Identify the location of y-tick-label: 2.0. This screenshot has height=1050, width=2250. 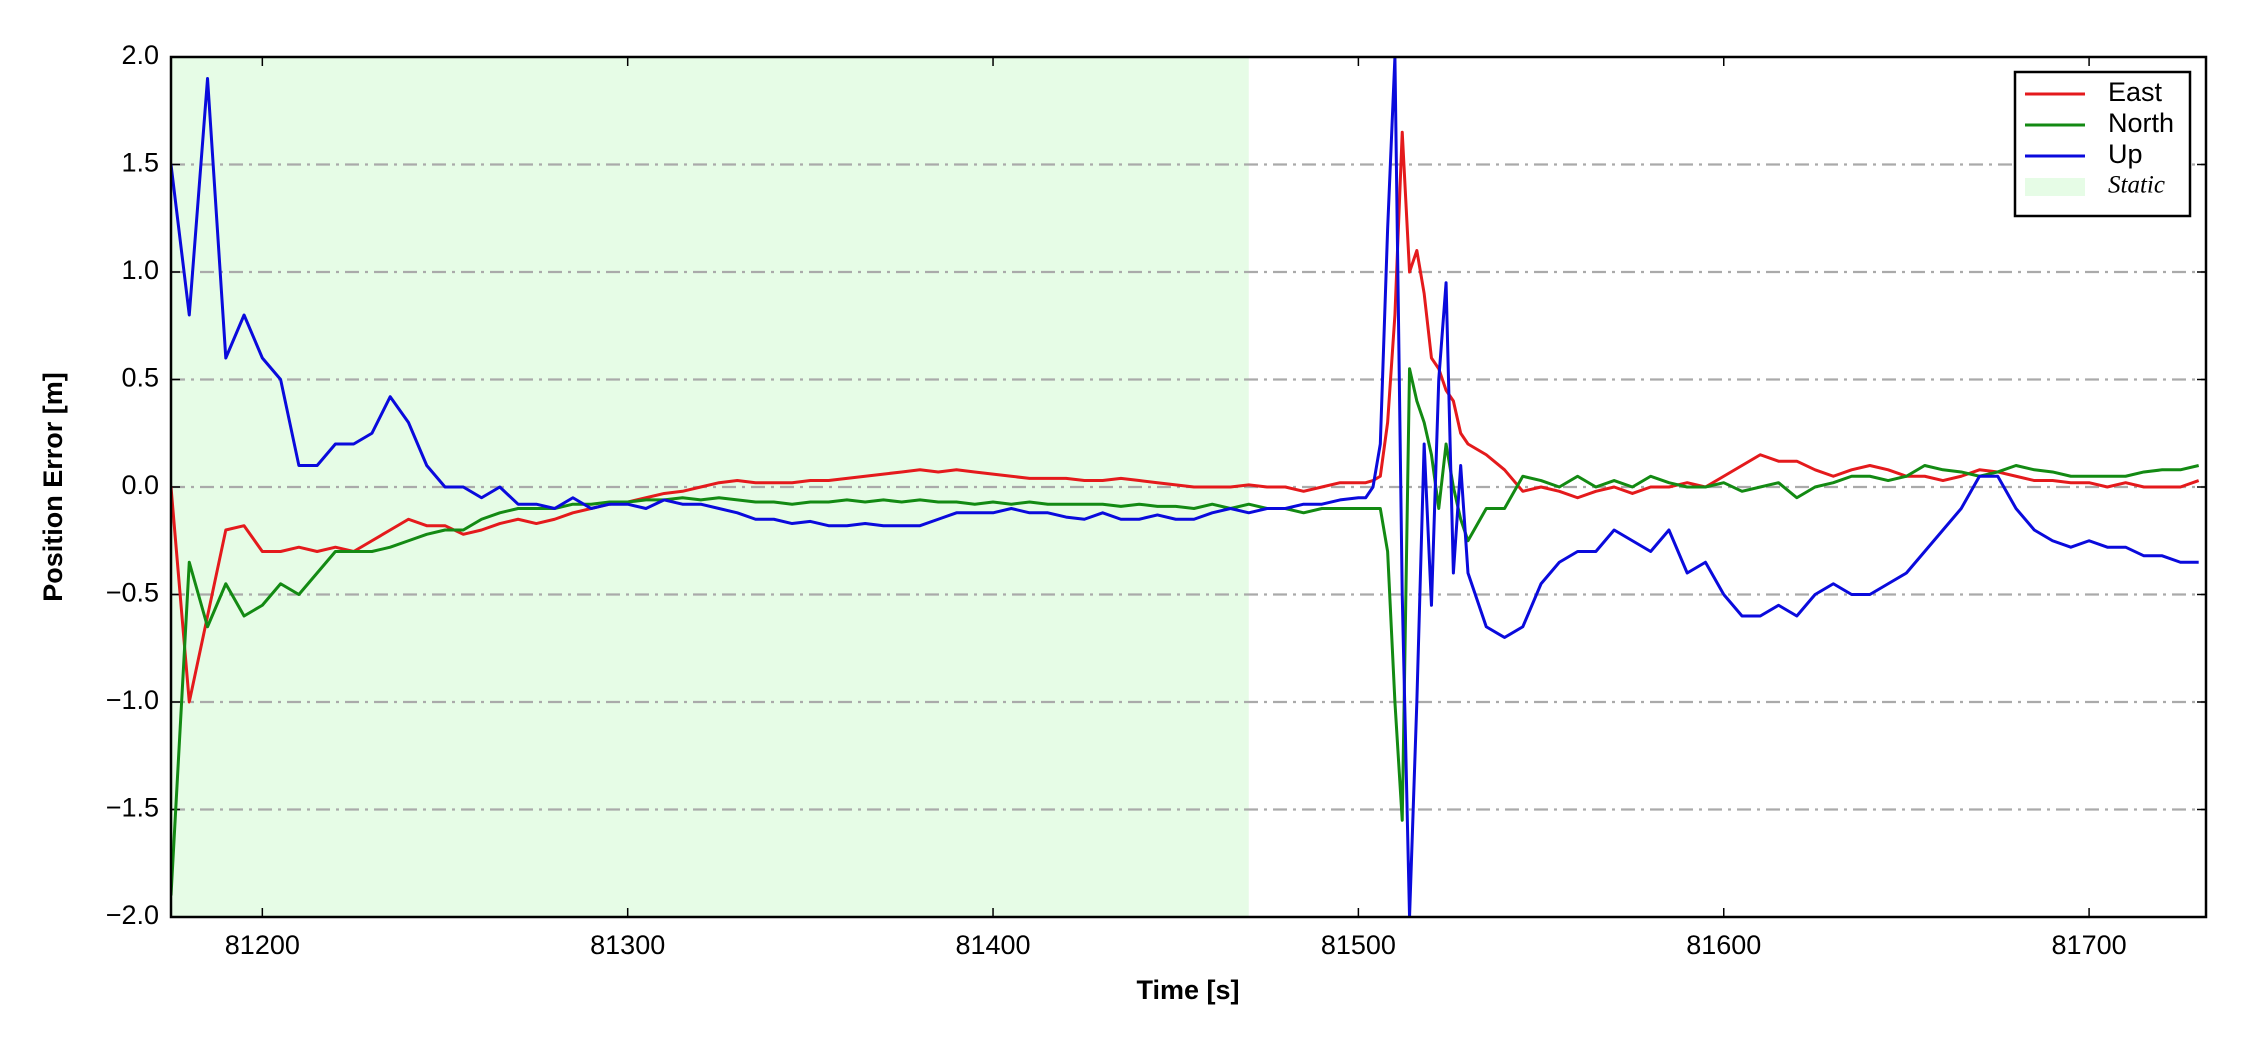
(140, 55).